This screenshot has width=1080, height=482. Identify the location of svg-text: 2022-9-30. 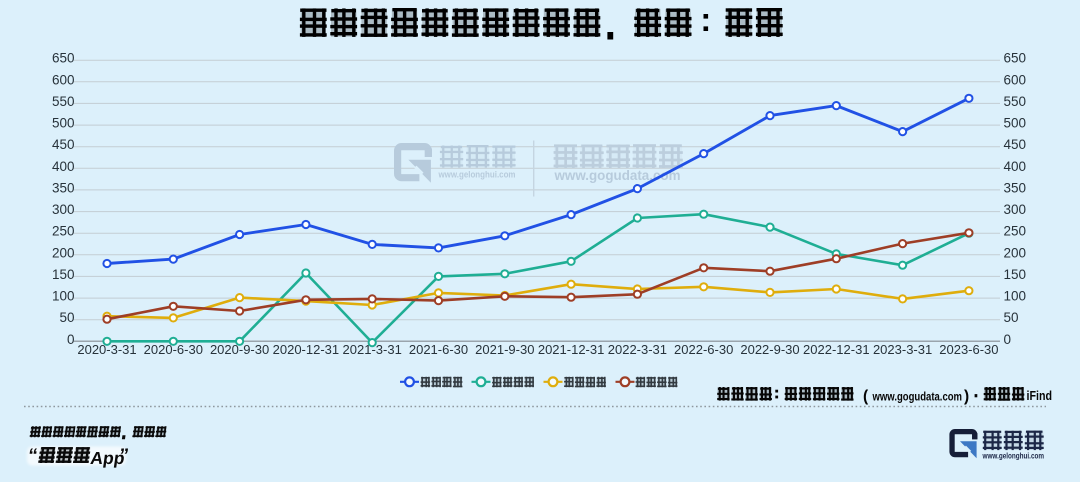
(769, 349).